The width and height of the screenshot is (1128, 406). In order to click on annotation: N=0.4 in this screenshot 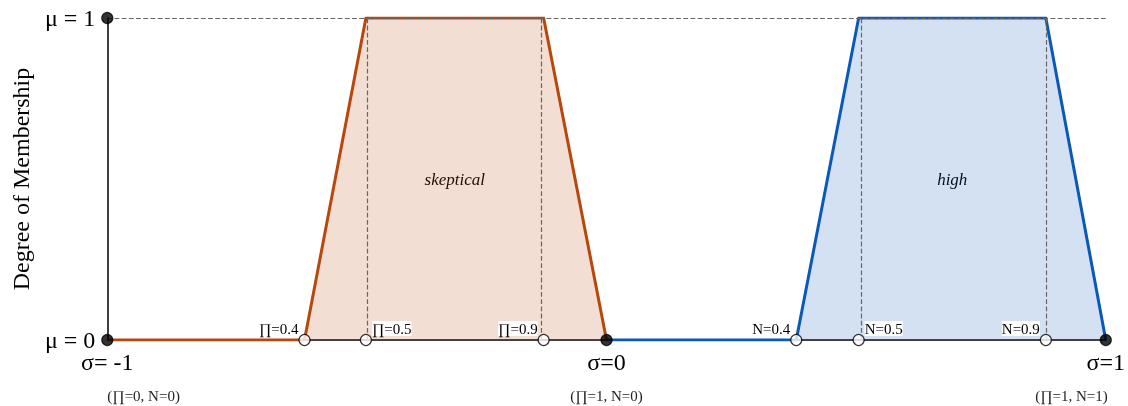, I will do `click(771, 328)`.